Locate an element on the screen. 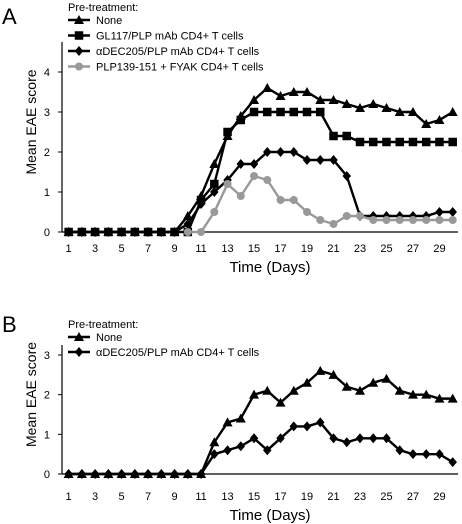 This screenshot has width=462, height=524. y-tick-label: 2 is located at coordinates (47, 153).